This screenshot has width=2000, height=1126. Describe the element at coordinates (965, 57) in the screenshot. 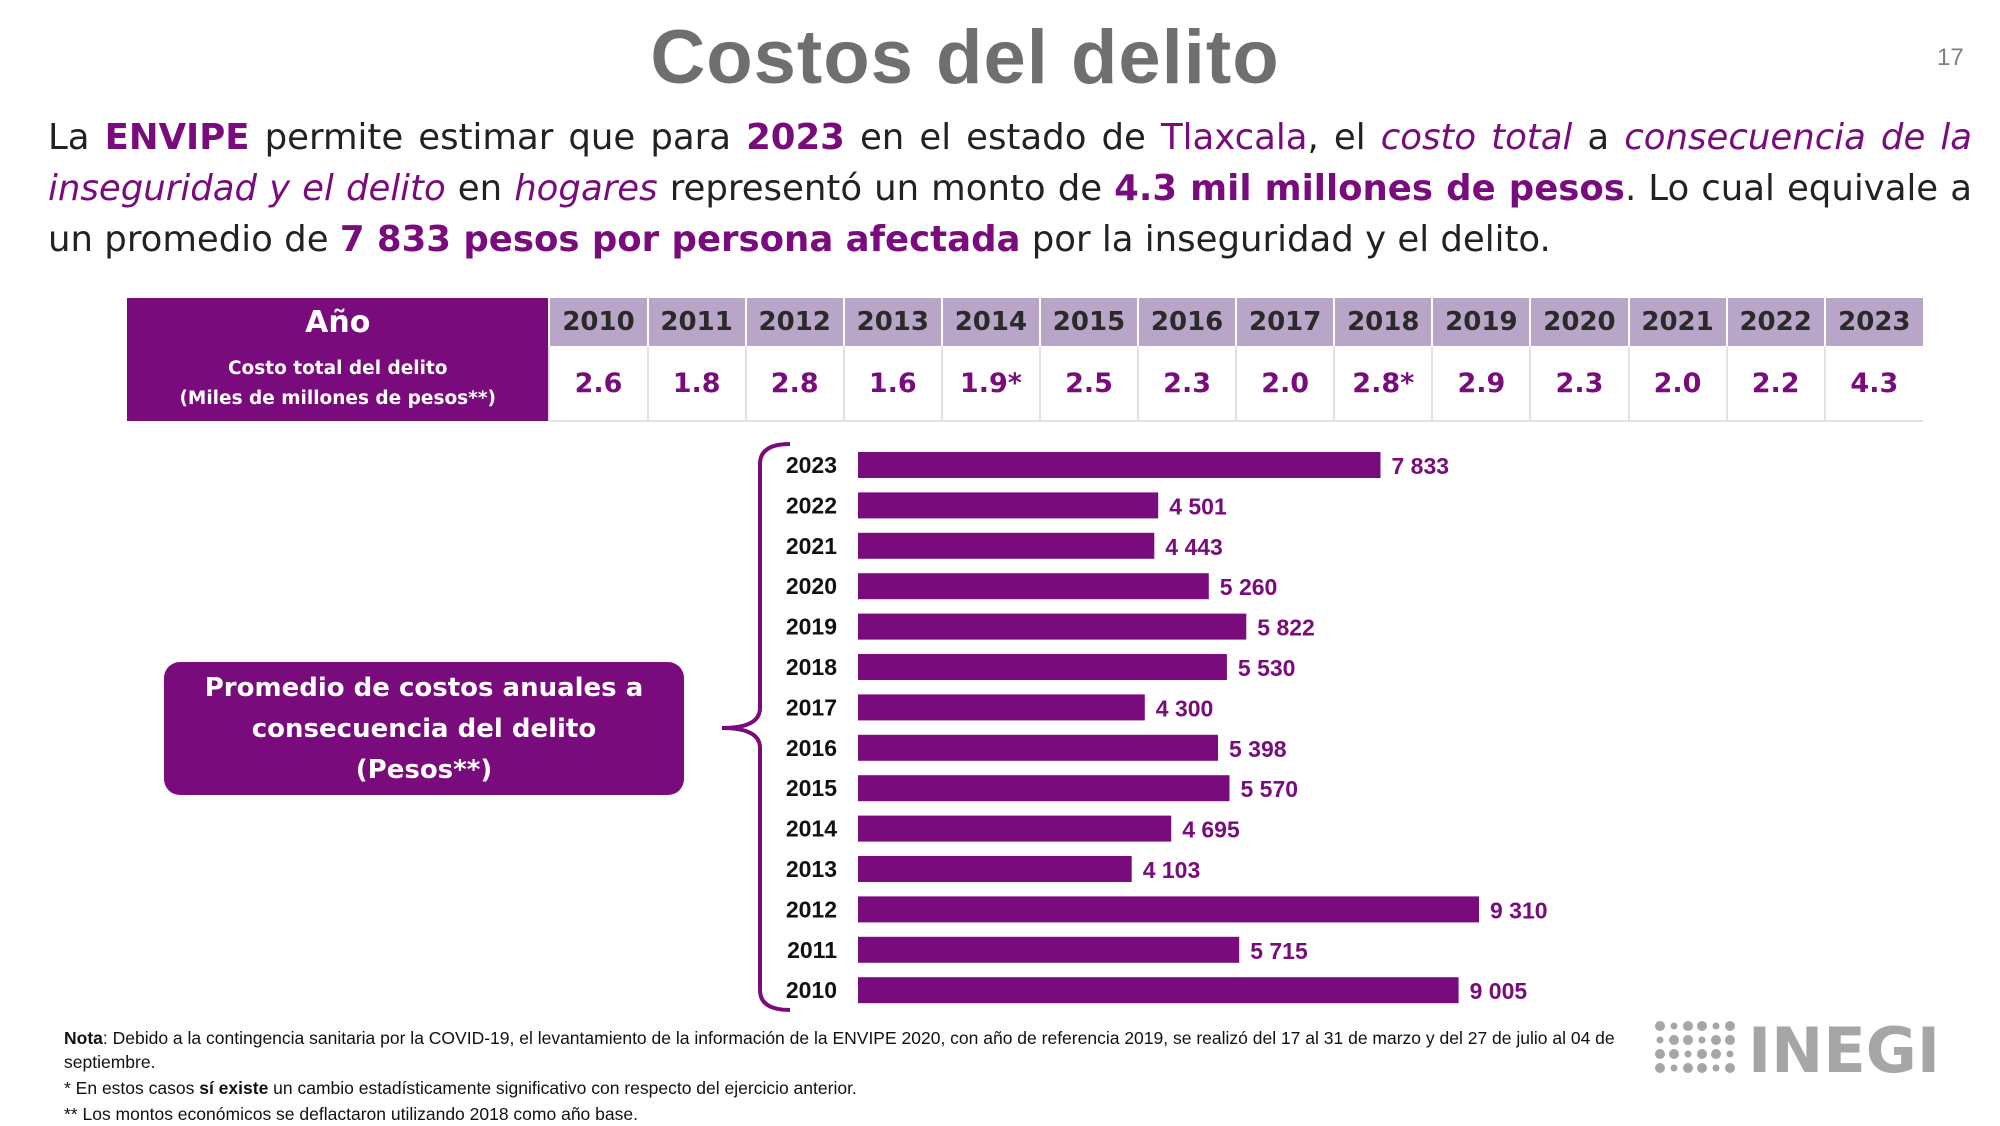

I see `slide-title: Costos del delito` at that location.